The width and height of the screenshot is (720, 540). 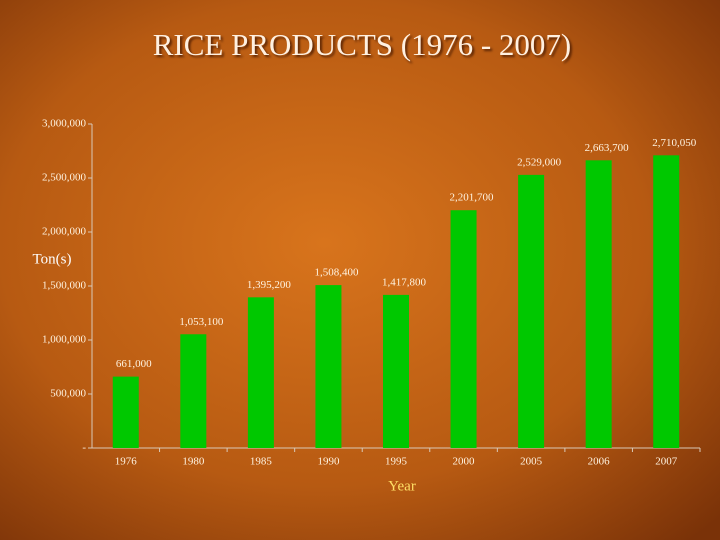 I want to click on y-tick-label: 2,500,000, so click(x=64, y=178).